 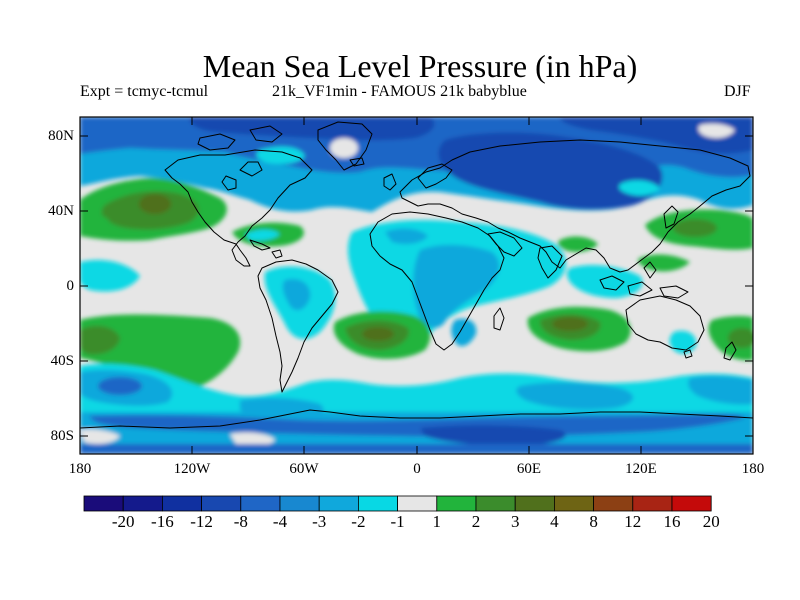 What do you see at coordinates (123, 521) in the screenshot?
I see `colorbar-label: -20` at bounding box center [123, 521].